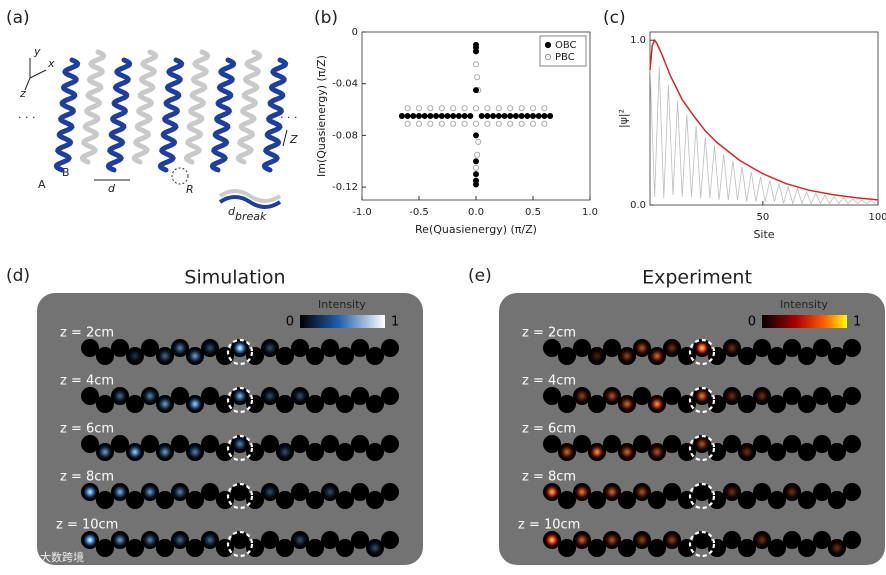 The image size is (886, 575). I want to click on row-label: z = 6cm, so click(549, 429).